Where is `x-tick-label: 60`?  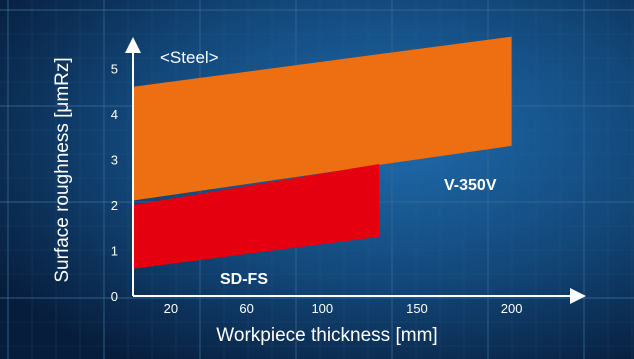 x-tick-label: 60 is located at coordinates (246, 308).